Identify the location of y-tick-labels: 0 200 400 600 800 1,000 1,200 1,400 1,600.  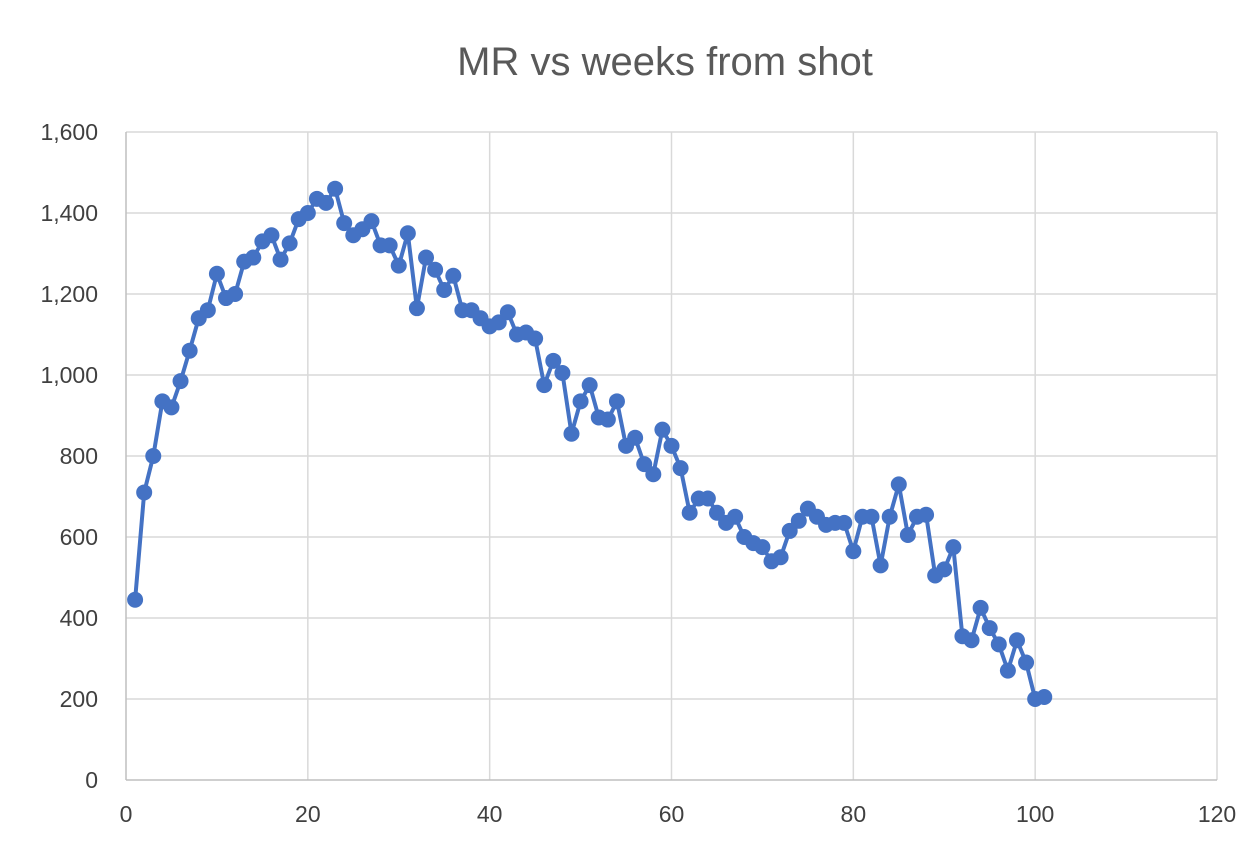
(69, 456).